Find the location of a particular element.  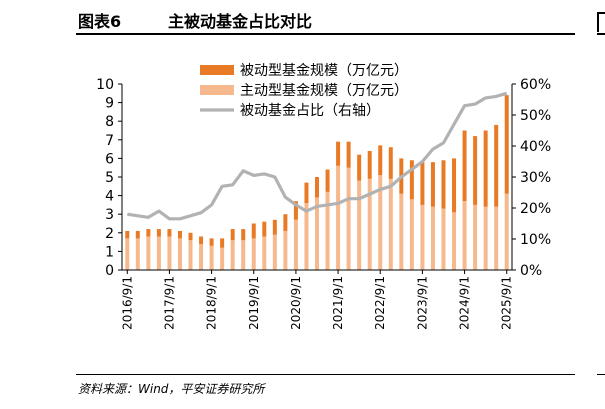

chart-legend: 被动型基金规模（万亿元） 主动型基金规模（万亿元） 被动基金占比（右轴） is located at coordinates (304, 90).